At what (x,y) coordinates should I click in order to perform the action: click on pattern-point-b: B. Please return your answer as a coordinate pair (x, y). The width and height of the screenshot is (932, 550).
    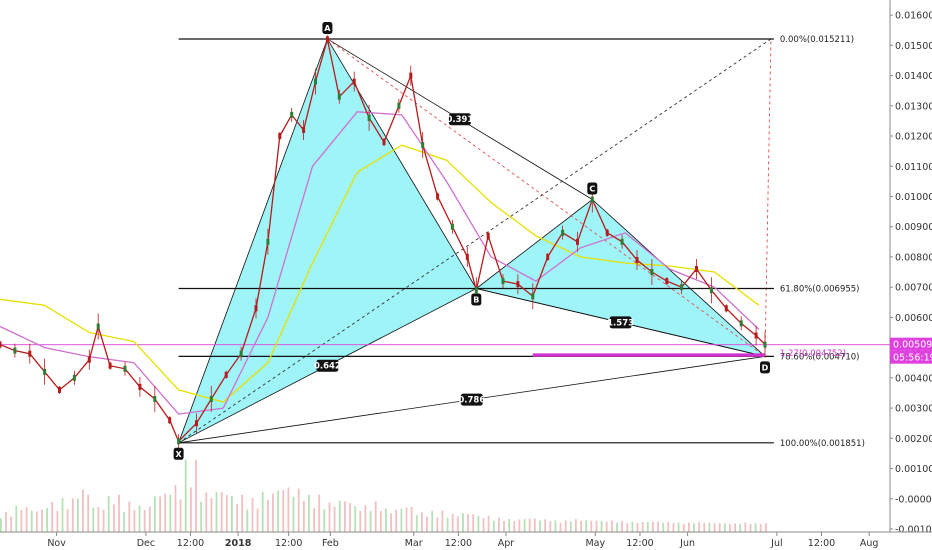
    Looking at the image, I should click on (476, 299).